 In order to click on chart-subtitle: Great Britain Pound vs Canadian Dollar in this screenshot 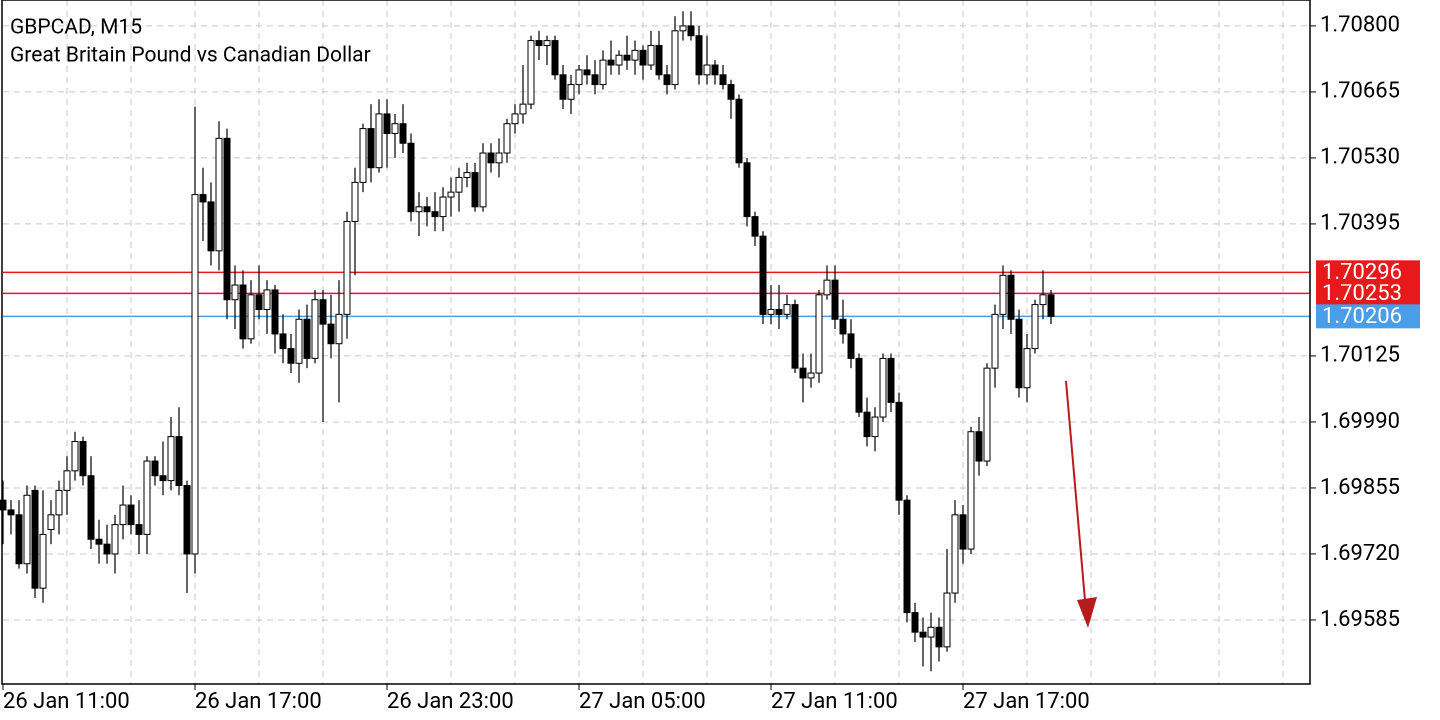, I will do `click(190, 56)`.